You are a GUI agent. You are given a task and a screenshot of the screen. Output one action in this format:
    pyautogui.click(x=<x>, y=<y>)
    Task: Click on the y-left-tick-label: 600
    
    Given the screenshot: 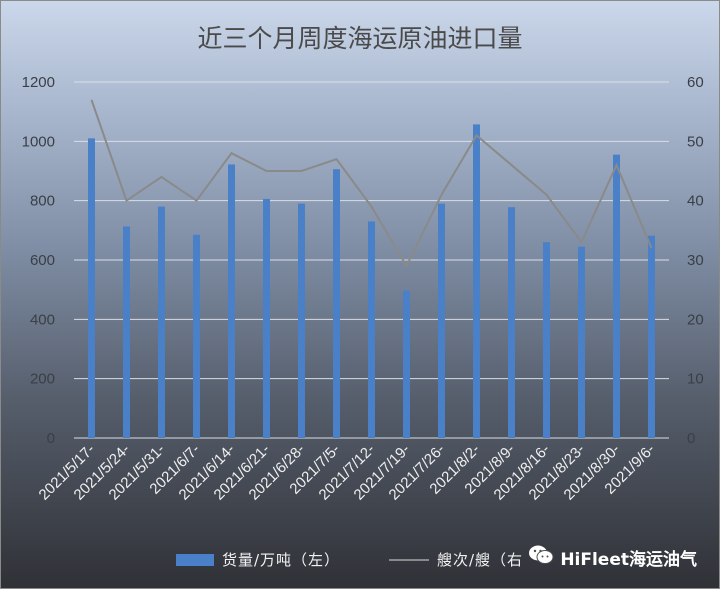 What is the action you would take?
    pyautogui.click(x=42, y=260)
    